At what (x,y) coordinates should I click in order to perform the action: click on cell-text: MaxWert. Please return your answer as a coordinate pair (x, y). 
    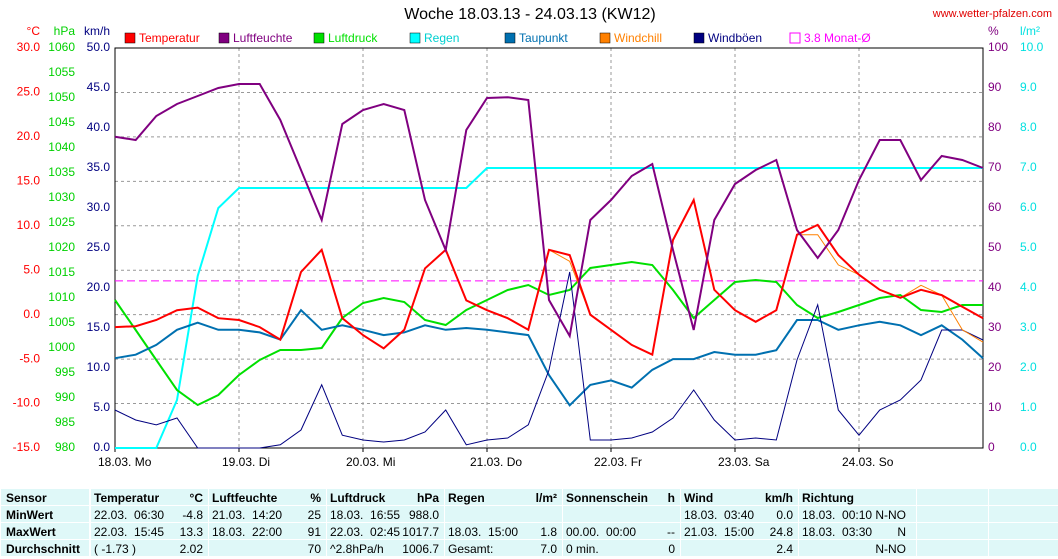
    Looking at the image, I should click on (31, 532).